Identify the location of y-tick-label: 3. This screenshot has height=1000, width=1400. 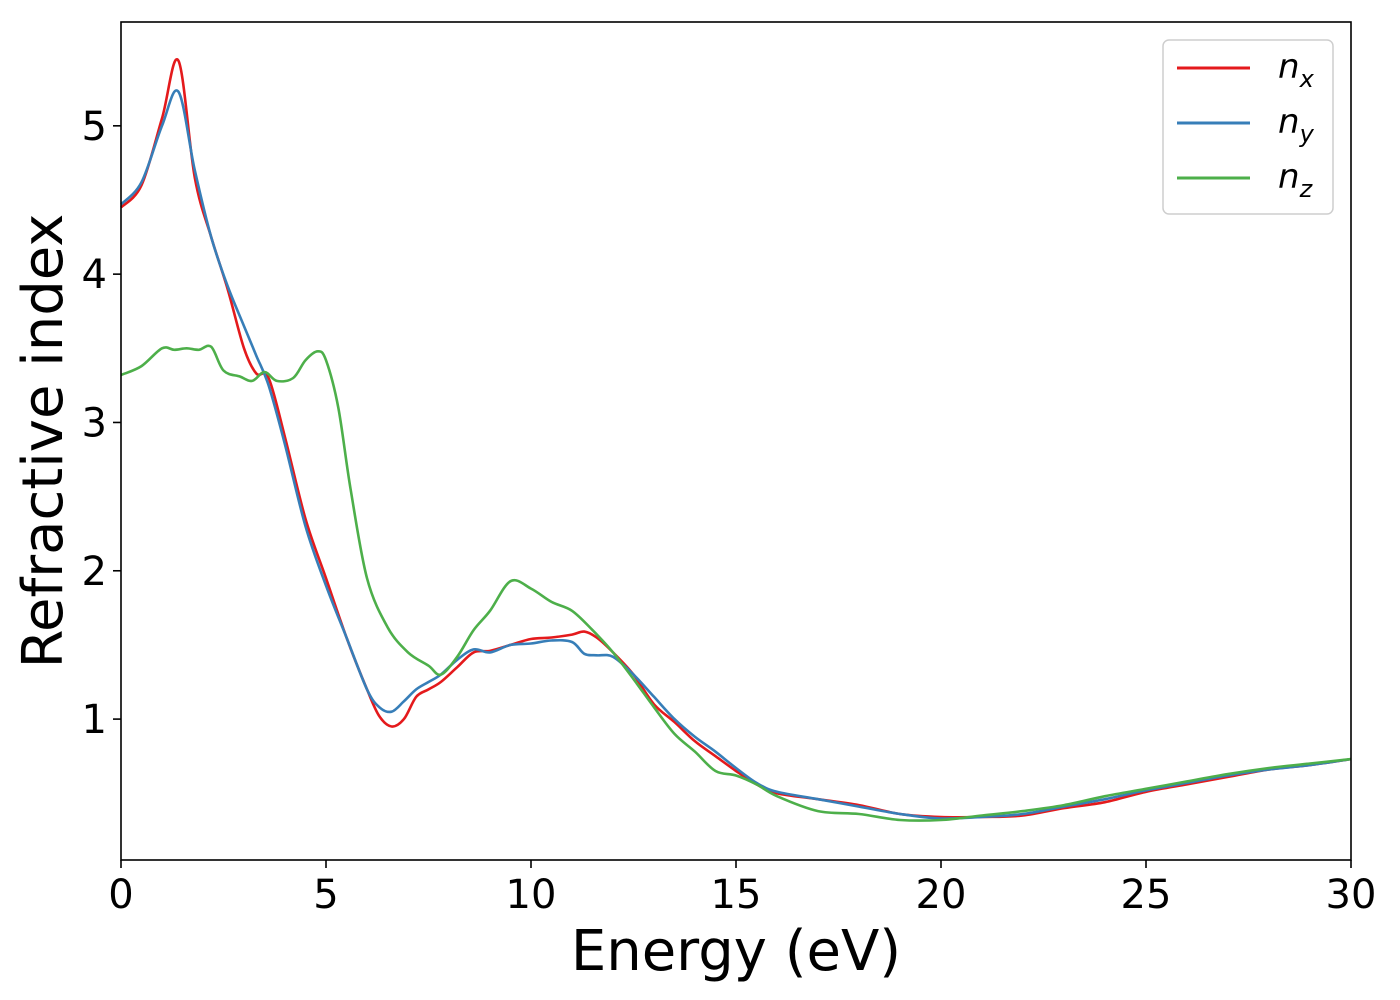
(94, 423).